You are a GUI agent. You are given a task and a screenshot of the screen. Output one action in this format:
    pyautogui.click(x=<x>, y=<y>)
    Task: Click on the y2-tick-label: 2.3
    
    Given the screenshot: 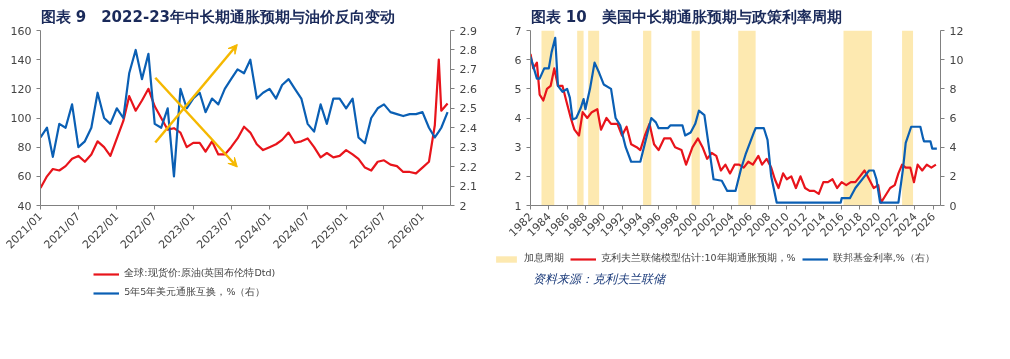 What is the action you would take?
    pyautogui.click(x=468, y=148)
    